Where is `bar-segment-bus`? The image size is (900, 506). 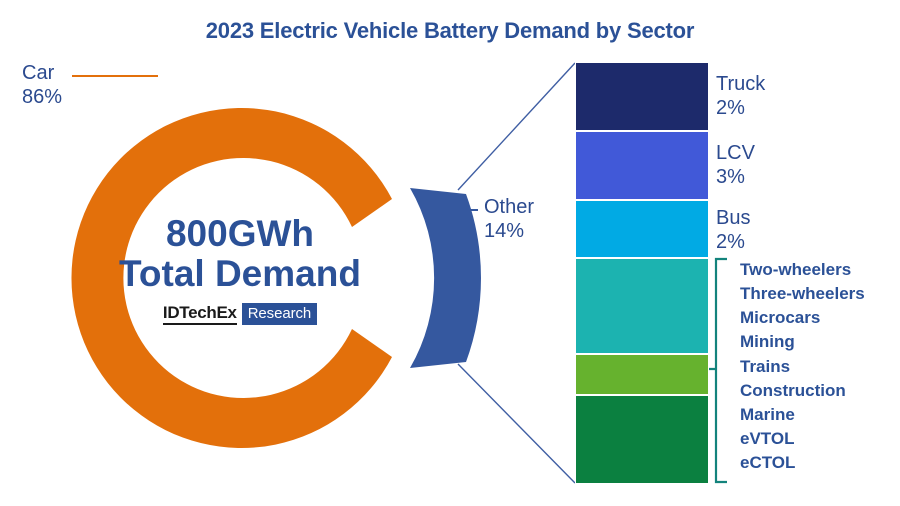
bar-segment-bus is located at coordinates (642, 229).